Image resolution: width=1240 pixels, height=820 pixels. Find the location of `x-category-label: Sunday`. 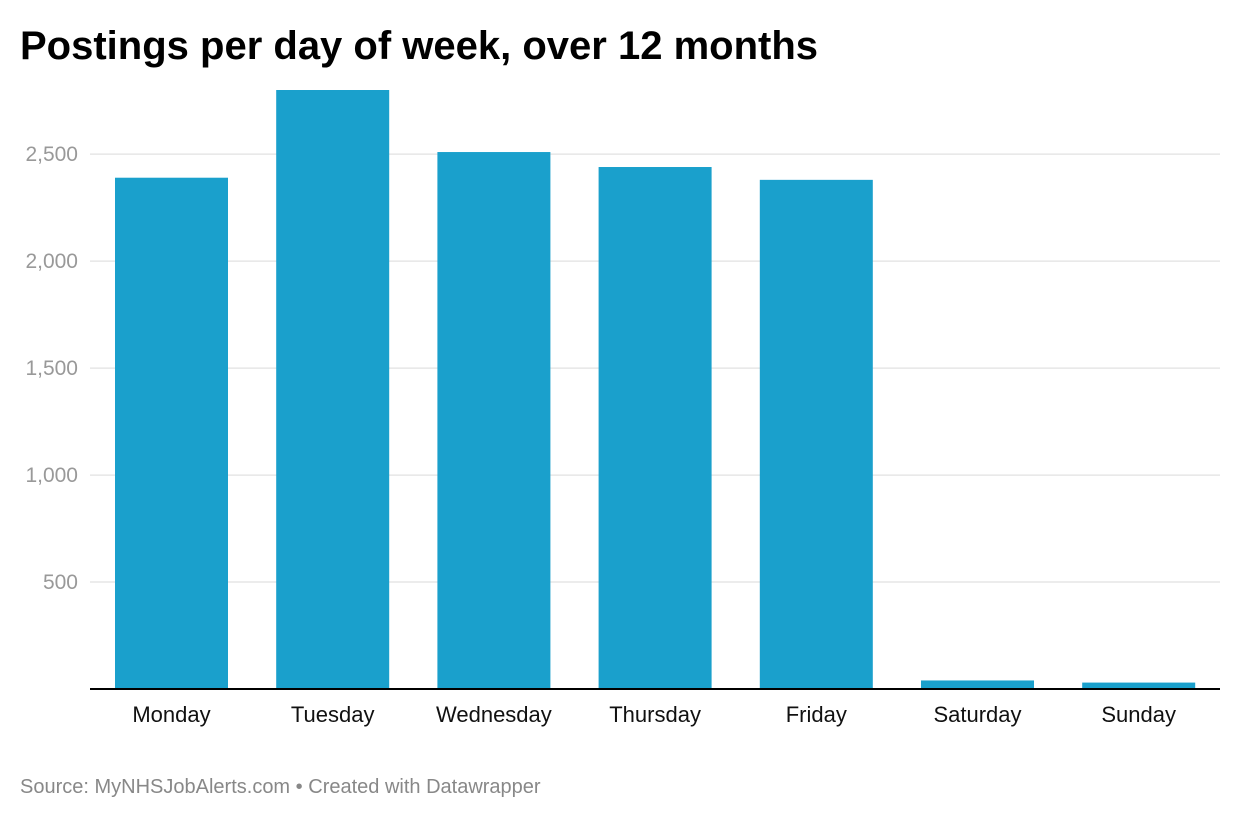

x-category-label: Sunday is located at coordinates (1138, 714).